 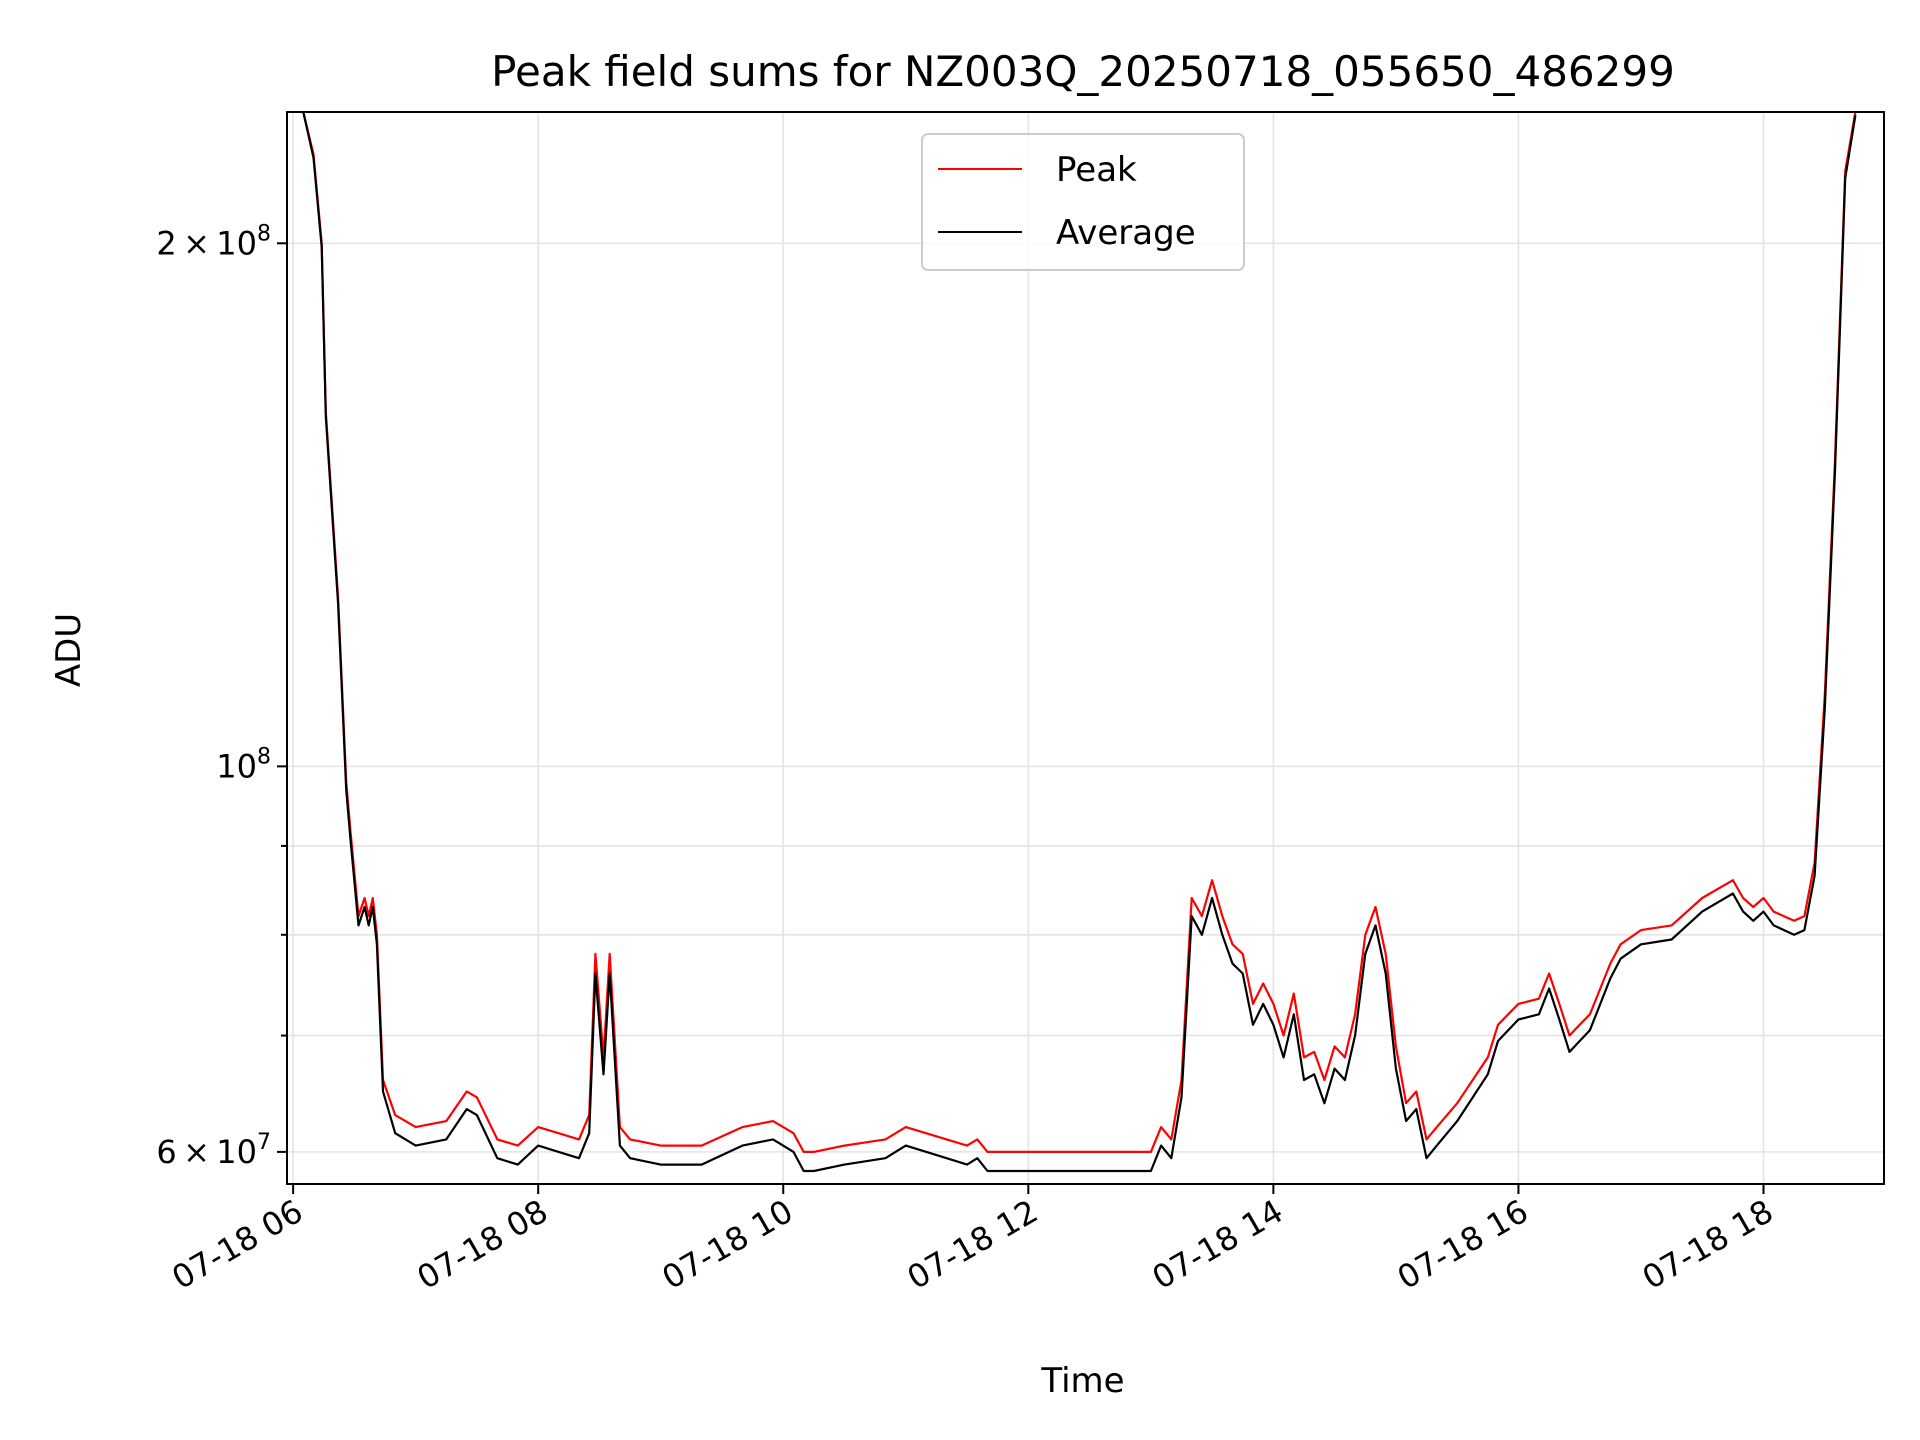 What do you see at coordinates (243, 764) in the screenshot?
I see `y-tick-label: 108` at bounding box center [243, 764].